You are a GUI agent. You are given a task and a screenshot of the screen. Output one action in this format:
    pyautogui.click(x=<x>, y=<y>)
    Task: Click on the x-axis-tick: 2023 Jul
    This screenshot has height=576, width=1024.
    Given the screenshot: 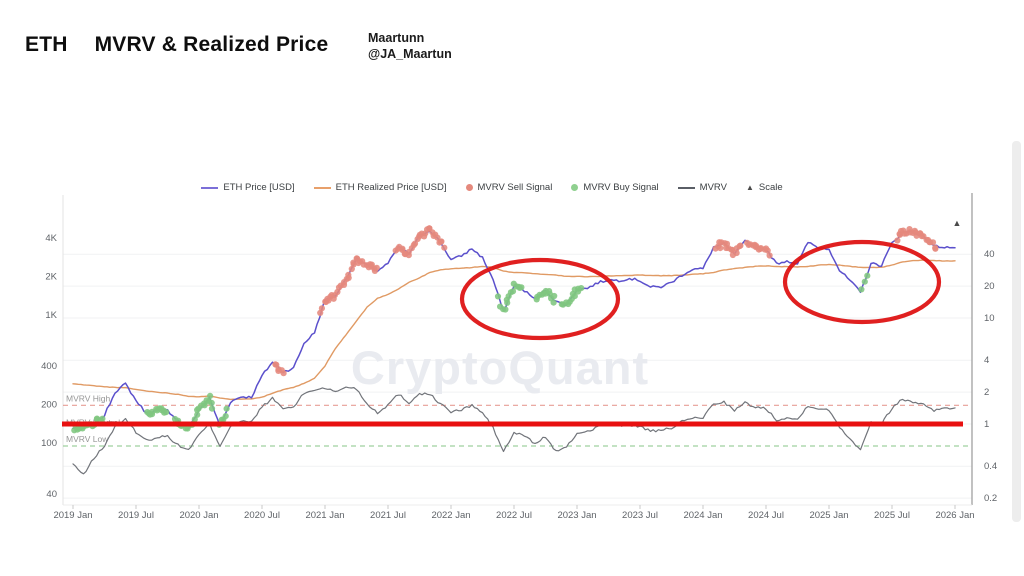 What is the action you would take?
    pyautogui.click(x=640, y=515)
    